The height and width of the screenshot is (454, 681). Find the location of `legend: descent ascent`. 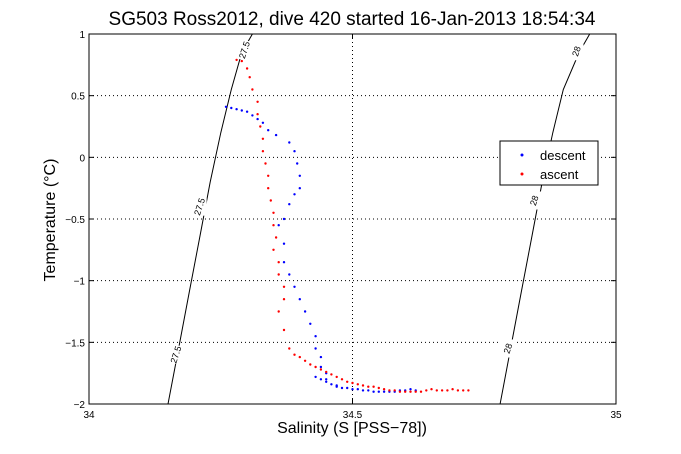

legend: descent ascent is located at coordinates (549, 163).